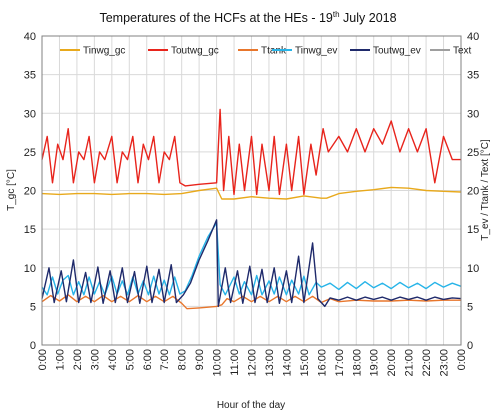  What do you see at coordinates (60, 359) in the screenshot?
I see `x-tick-label: 1:00` at bounding box center [60, 359].